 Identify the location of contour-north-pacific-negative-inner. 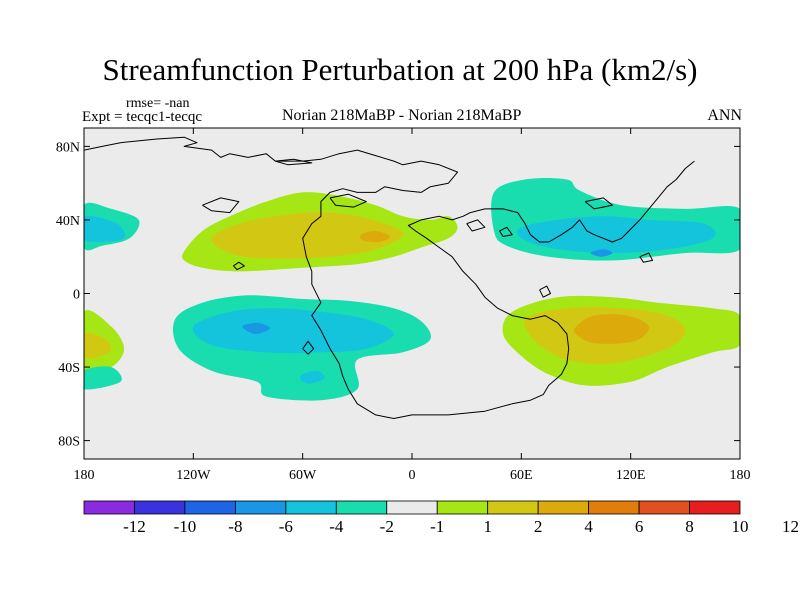
(616, 235).